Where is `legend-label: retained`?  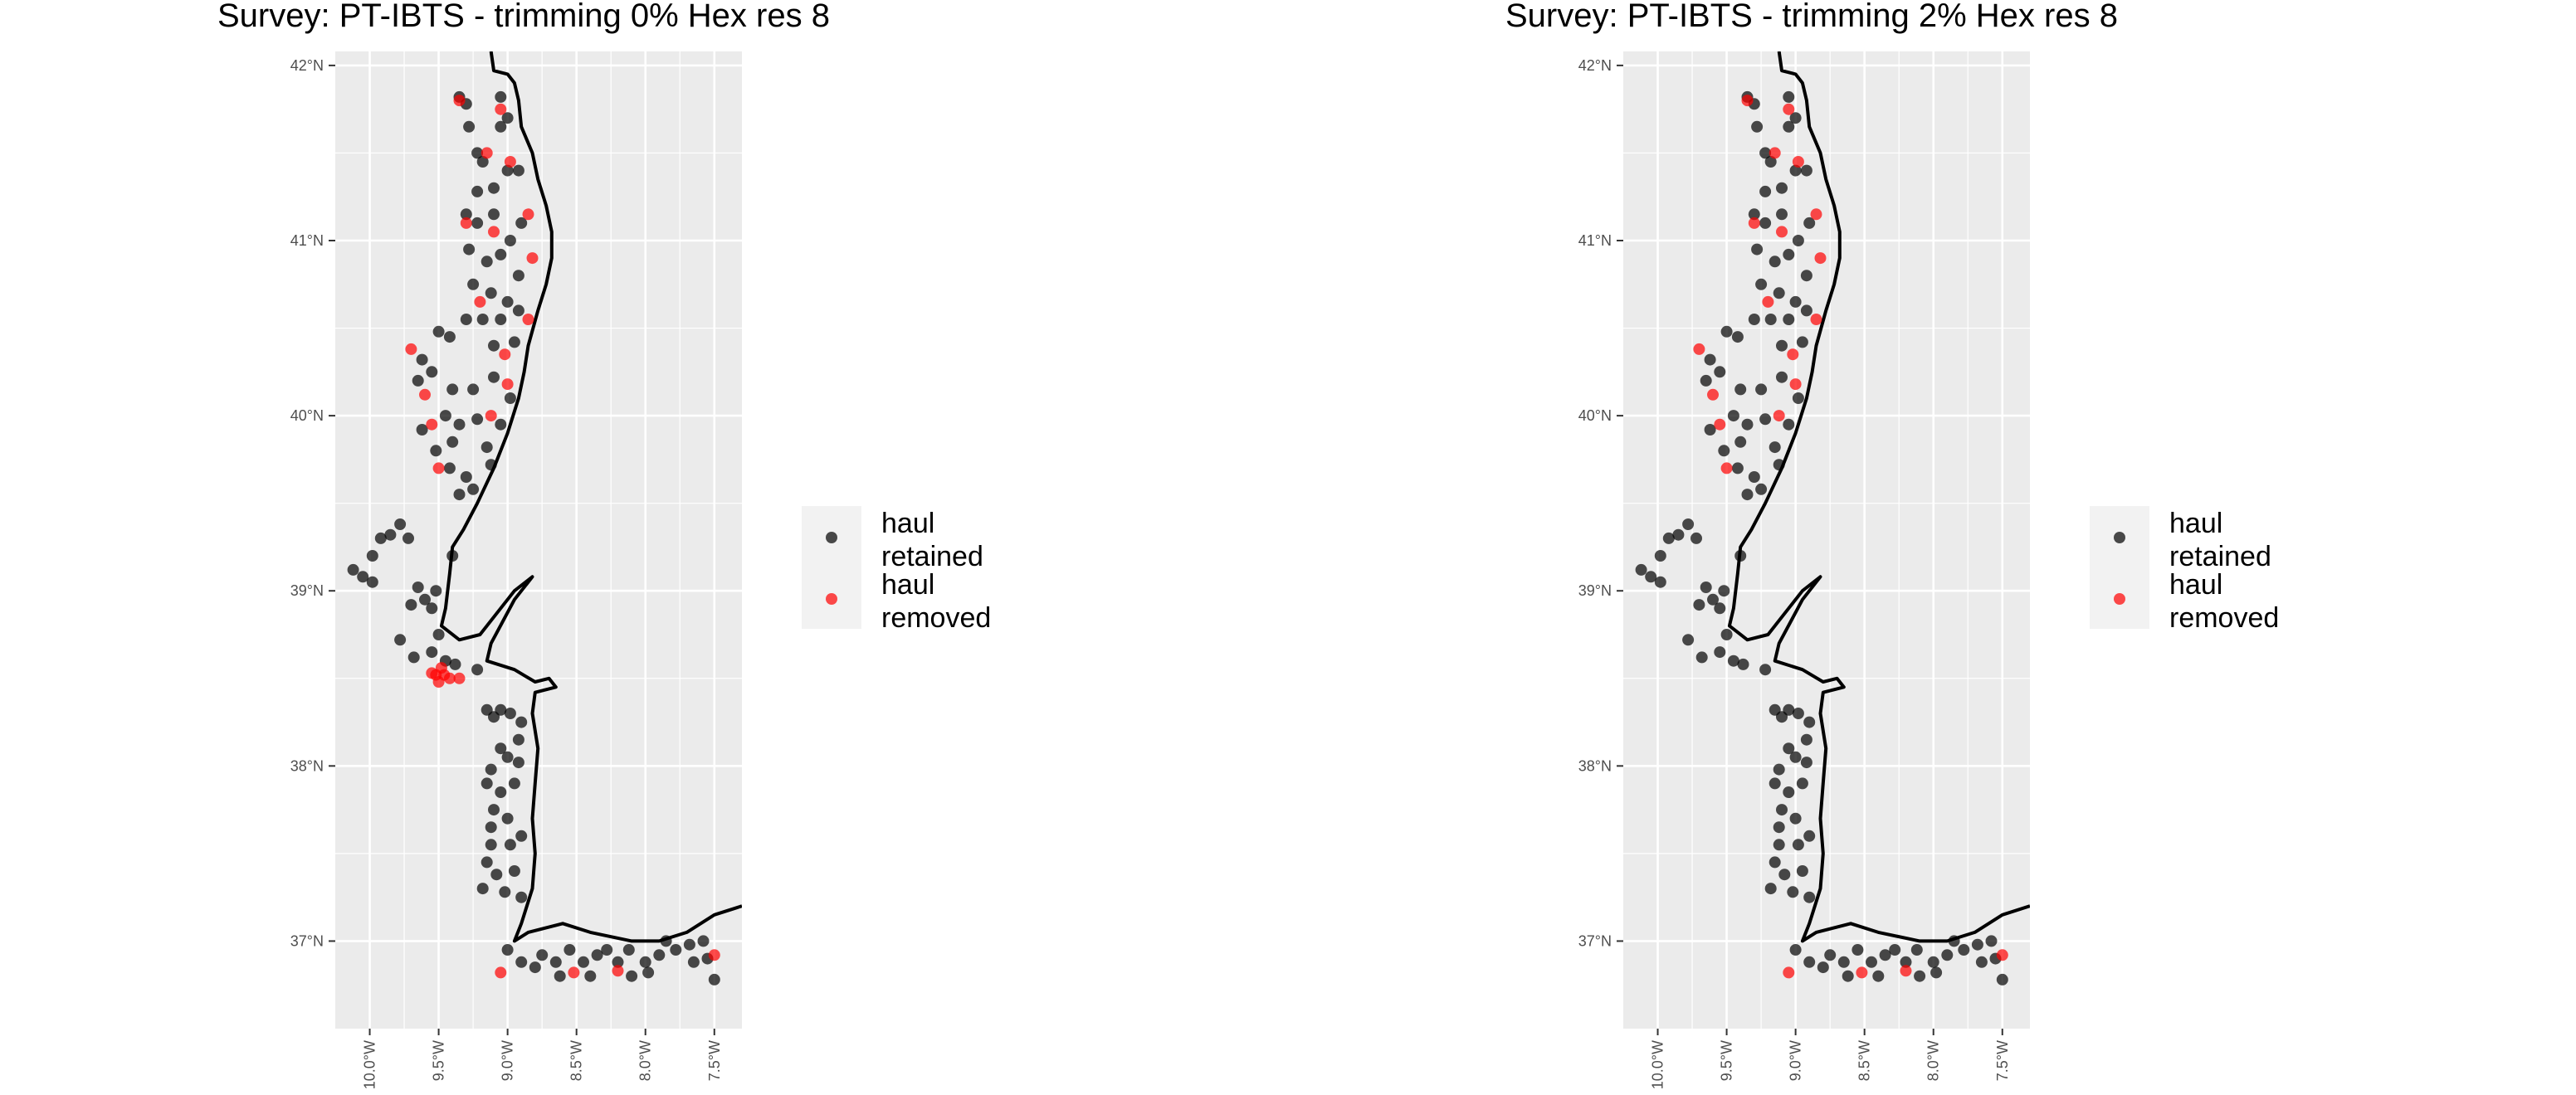 legend-label: retained is located at coordinates (2220, 556).